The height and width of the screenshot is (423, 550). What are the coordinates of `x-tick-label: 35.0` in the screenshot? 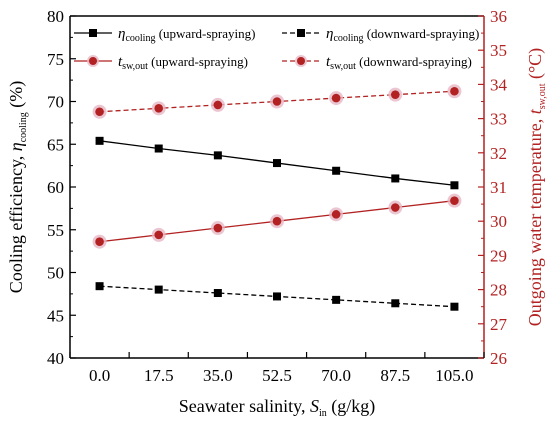 It's located at (218, 375).